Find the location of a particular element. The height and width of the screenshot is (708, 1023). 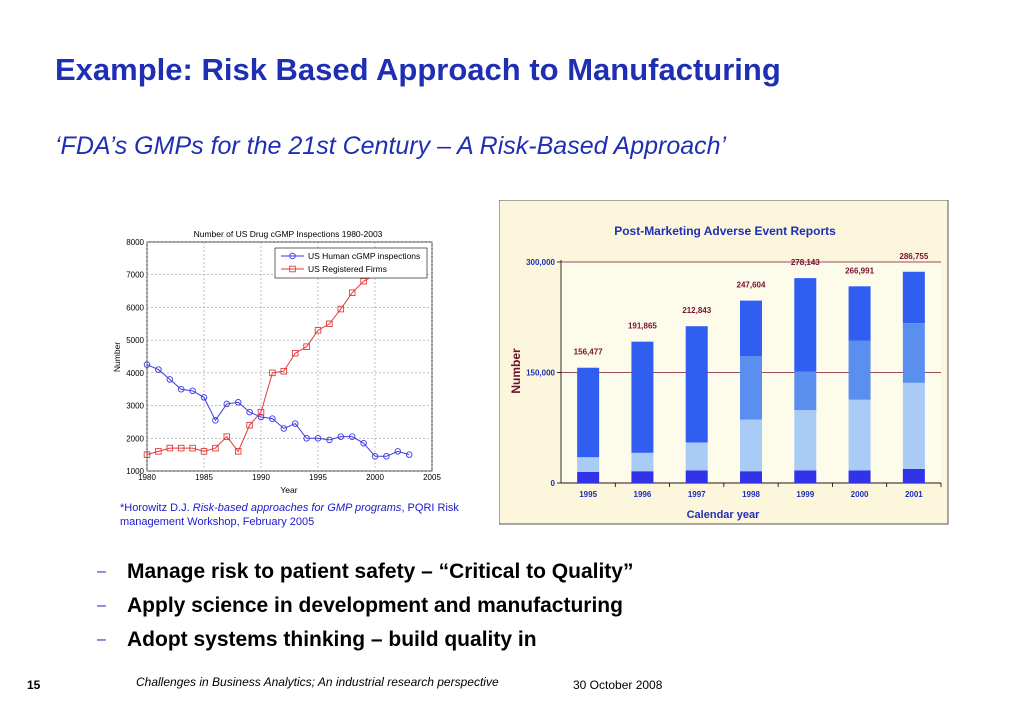

y-tick-label: 6000 is located at coordinates (135, 307).